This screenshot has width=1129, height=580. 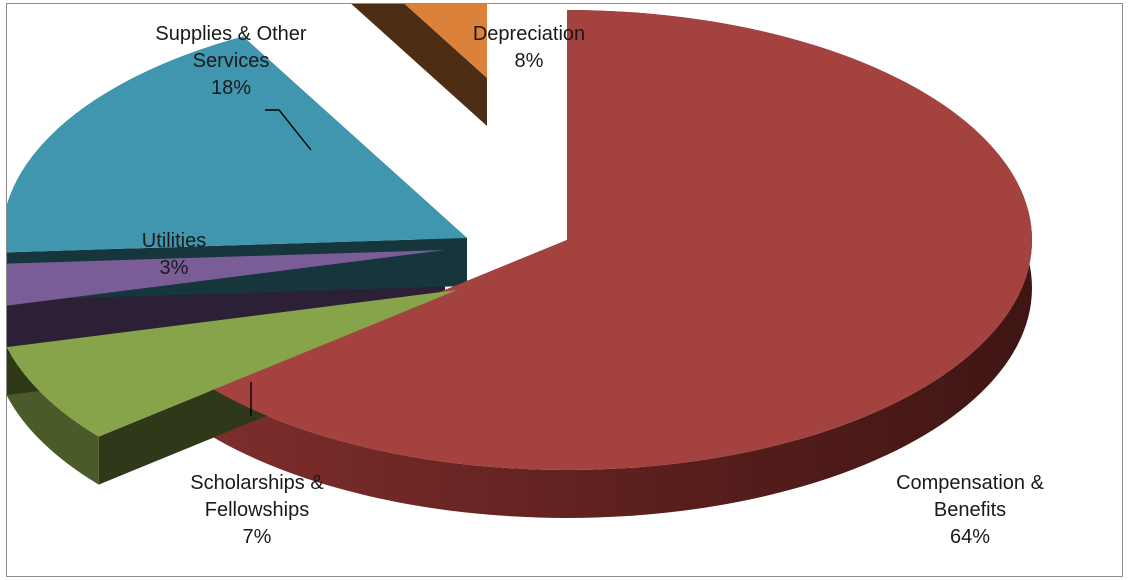 I want to click on data-label-percent: 18%, so click(x=231, y=88).